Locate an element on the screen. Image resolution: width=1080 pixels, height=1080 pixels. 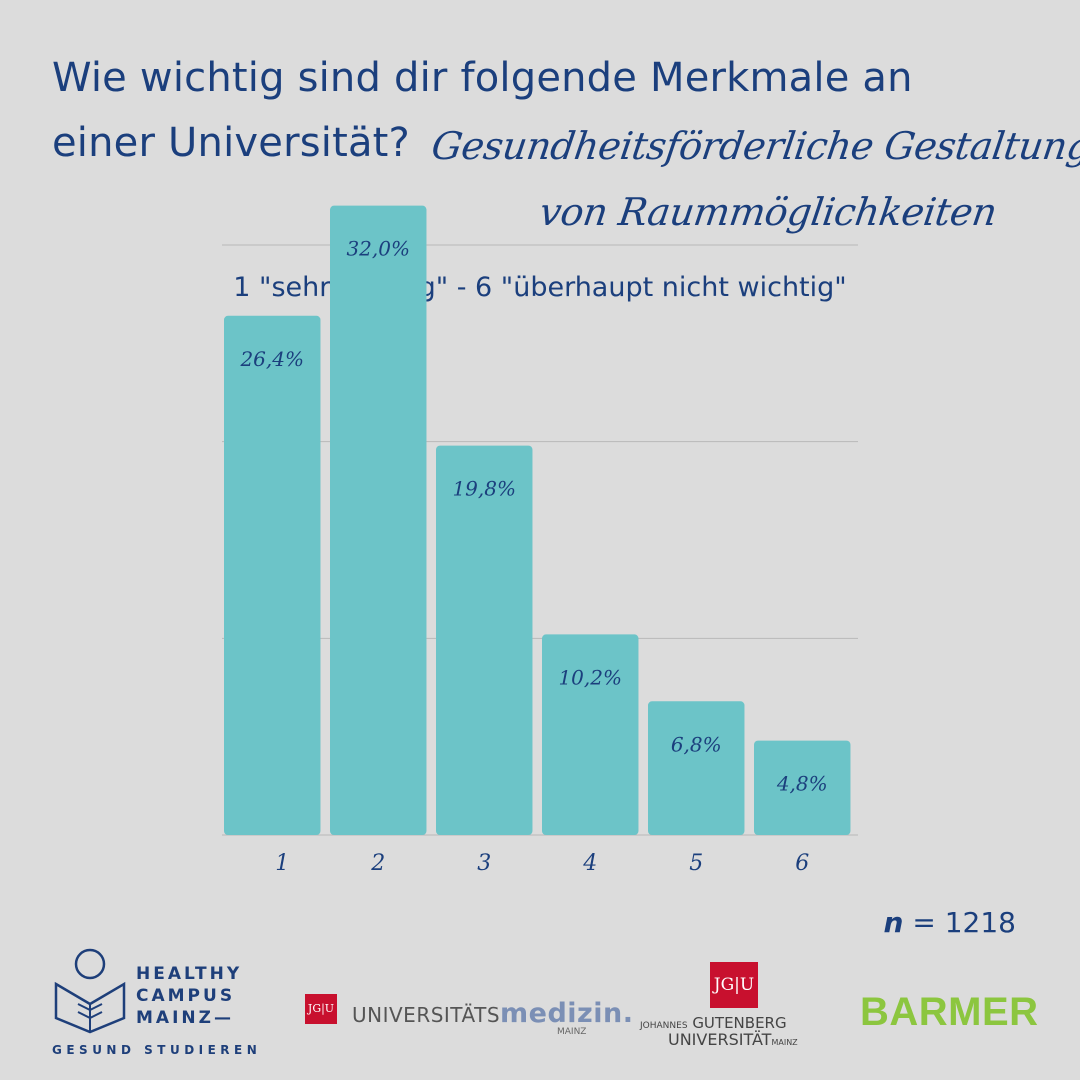
sample-size: n = 1218 is located at coordinates (950, 922).